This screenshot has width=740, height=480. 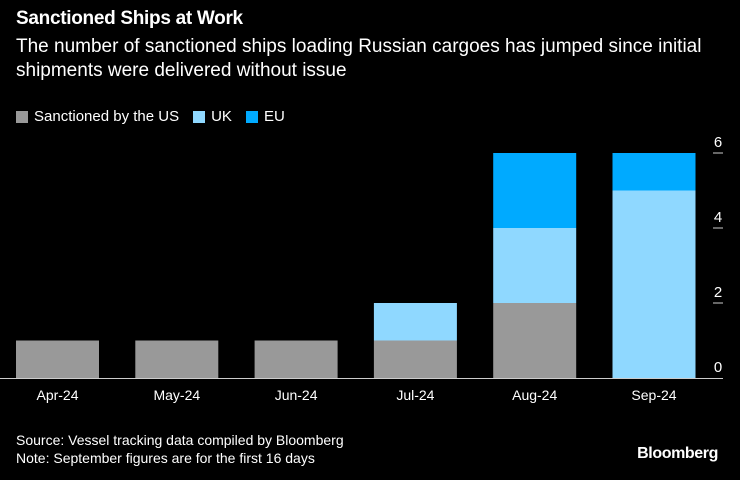 What do you see at coordinates (653, 395) in the screenshot?
I see `x-tick-label: Sep-24` at bounding box center [653, 395].